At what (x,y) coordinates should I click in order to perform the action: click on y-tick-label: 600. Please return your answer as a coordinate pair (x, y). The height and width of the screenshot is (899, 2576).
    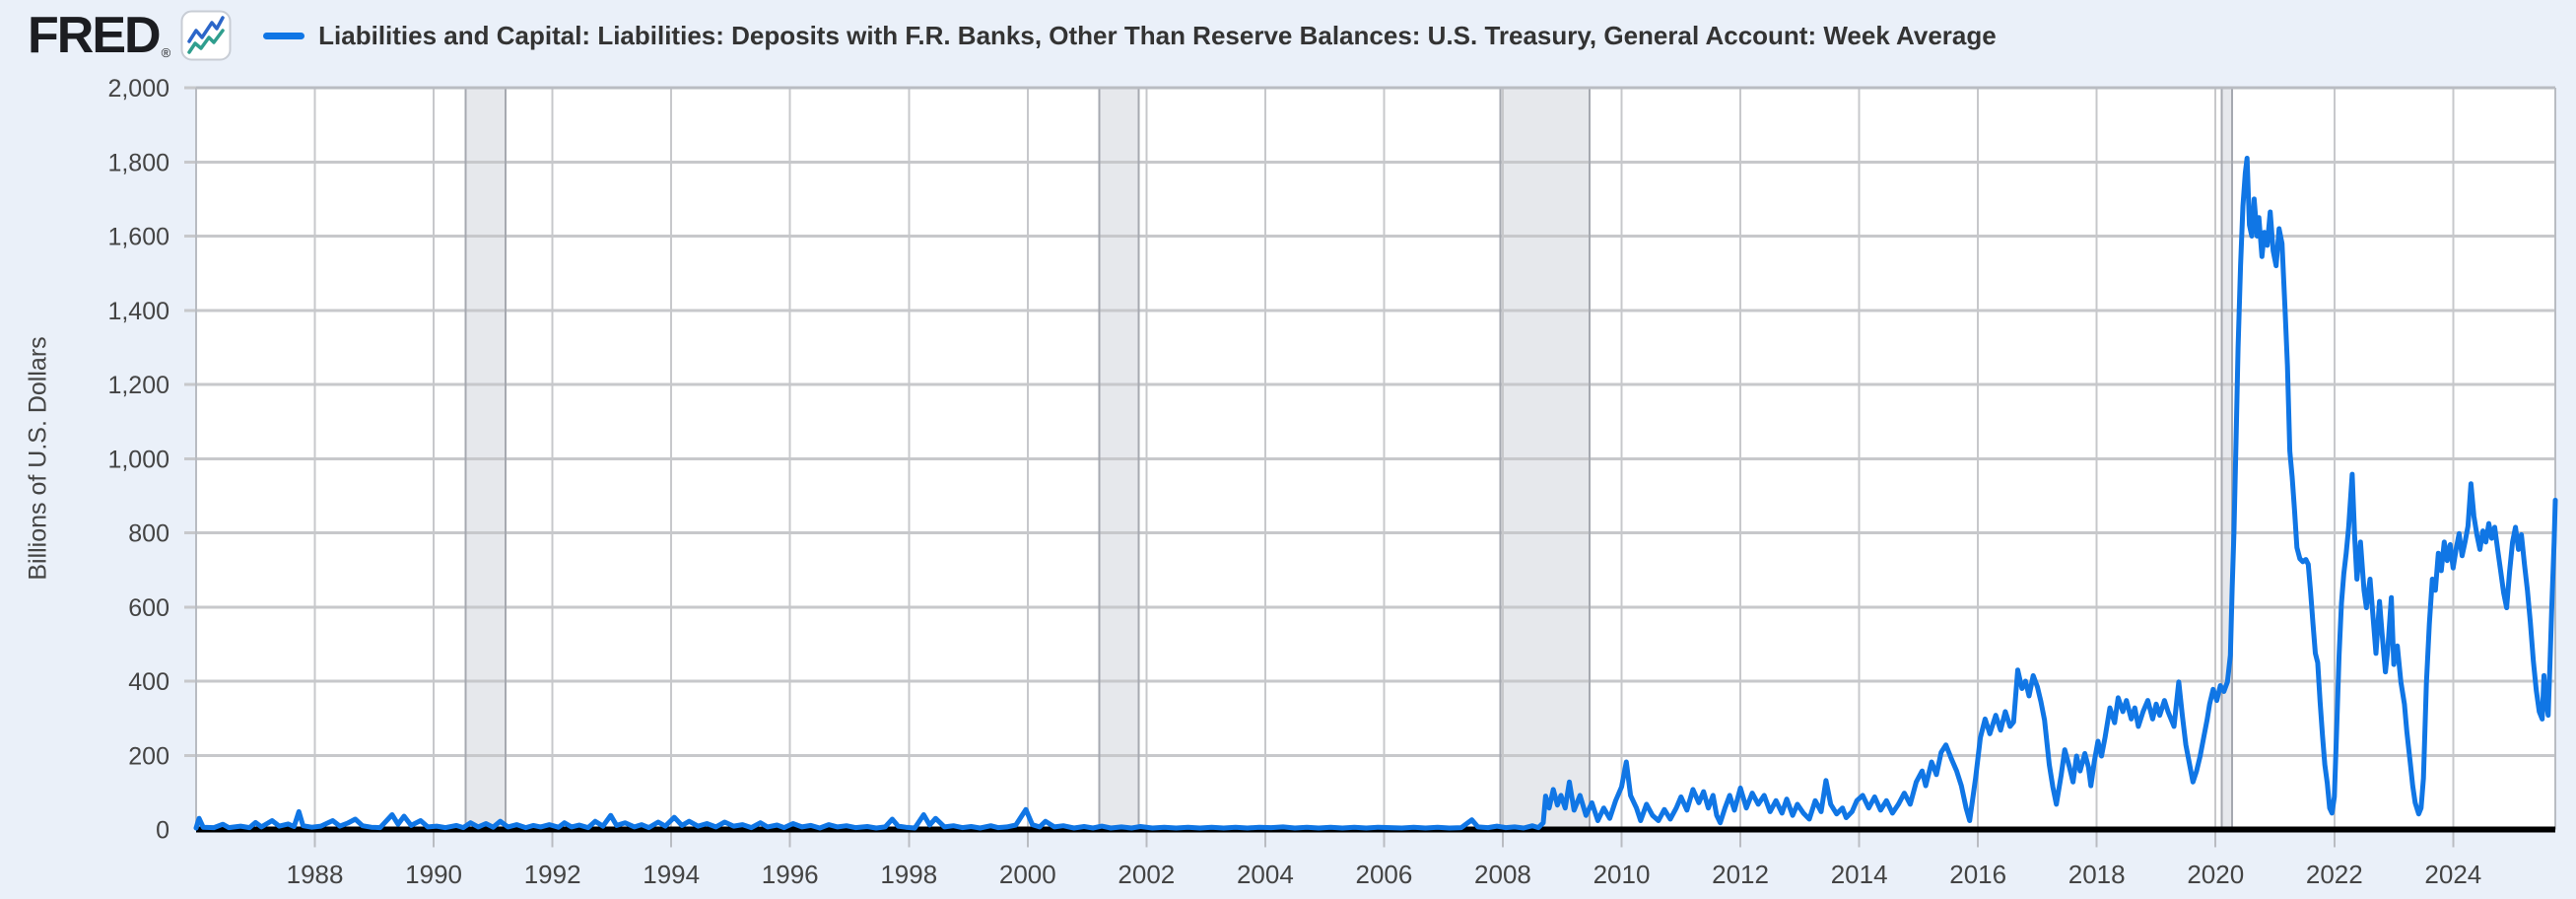
    Looking at the image, I should click on (148, 608).